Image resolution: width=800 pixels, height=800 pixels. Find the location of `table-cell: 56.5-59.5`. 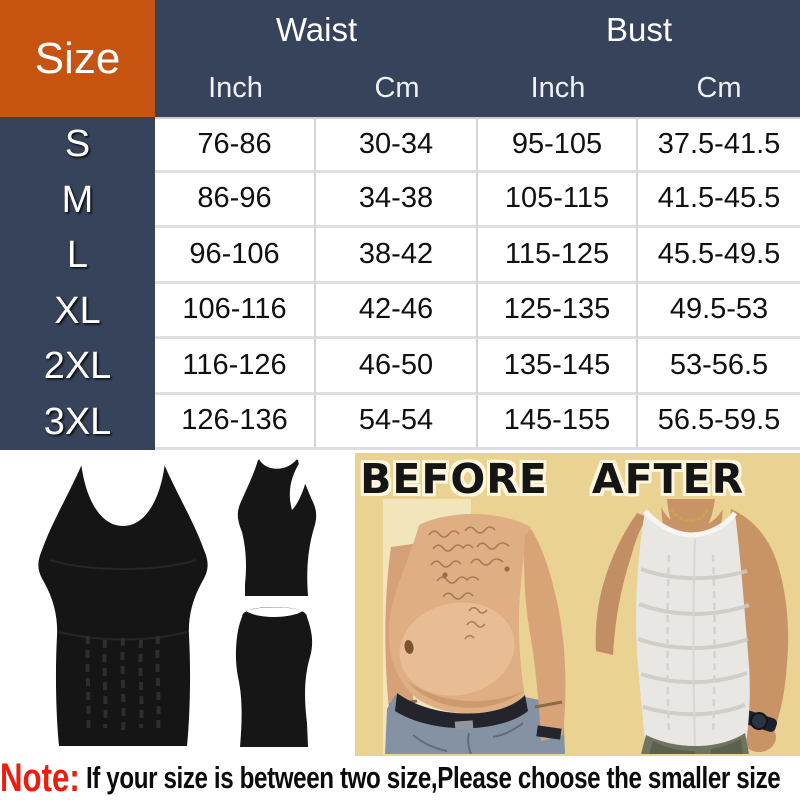

table-cell: 56.5-59.5 is located at coordinates (719, 422).